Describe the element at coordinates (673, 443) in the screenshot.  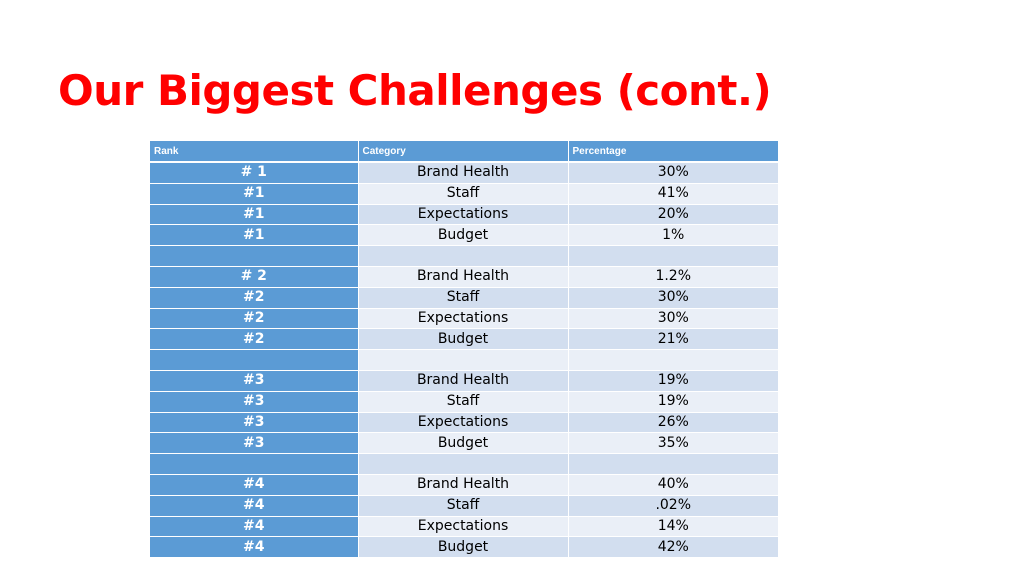
I see `percentage-cell: 35%` at that location.